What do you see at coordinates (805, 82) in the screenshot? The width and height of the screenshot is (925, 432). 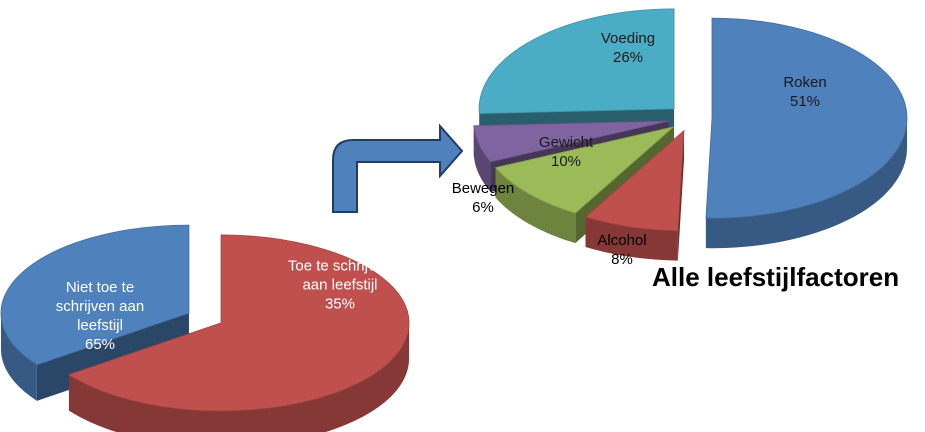 I see `category-label: Roken` at bounding box center [805, 82].